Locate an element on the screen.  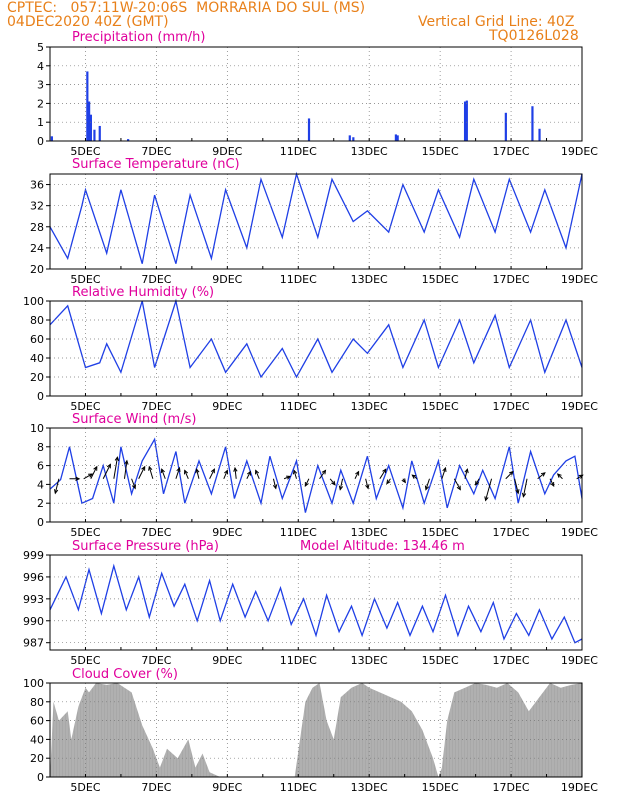
wind-xtick-label: 15DEC is located at coordinates (440, 532).